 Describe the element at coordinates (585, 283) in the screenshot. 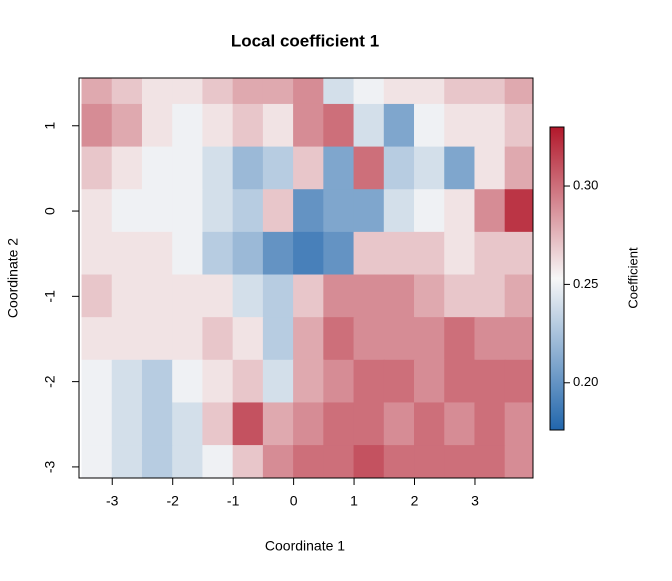

I see `colorbar-tick-label: 0.25` at that location.